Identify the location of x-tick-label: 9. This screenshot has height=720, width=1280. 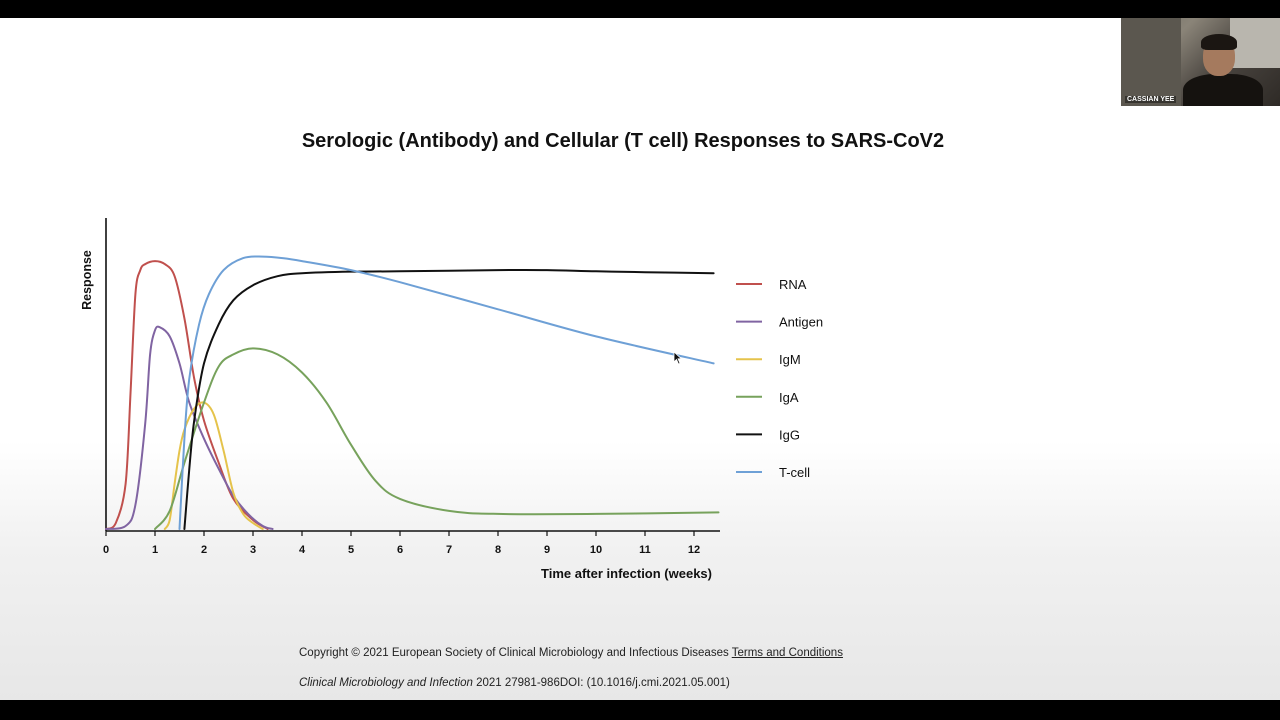
(547, 550).